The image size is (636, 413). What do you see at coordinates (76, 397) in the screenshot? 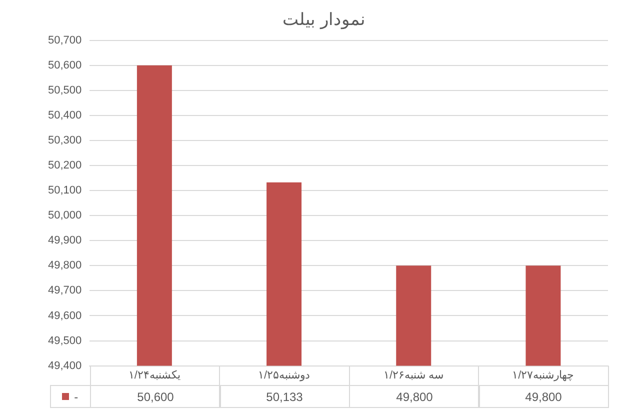
I see `legend-label: -` at bounding box center [76, 397].